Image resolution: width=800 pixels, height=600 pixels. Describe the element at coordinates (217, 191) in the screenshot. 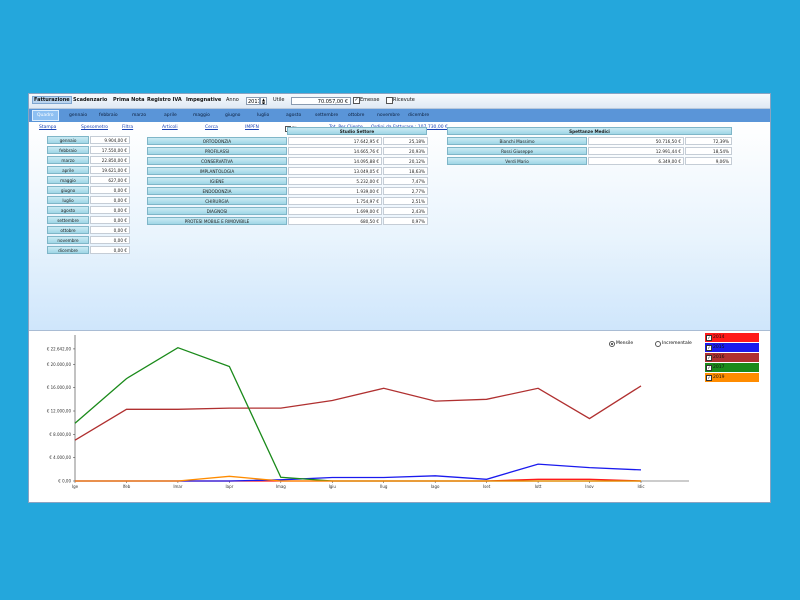

I see `studio-row-name: ENDODONZIA` at that location.